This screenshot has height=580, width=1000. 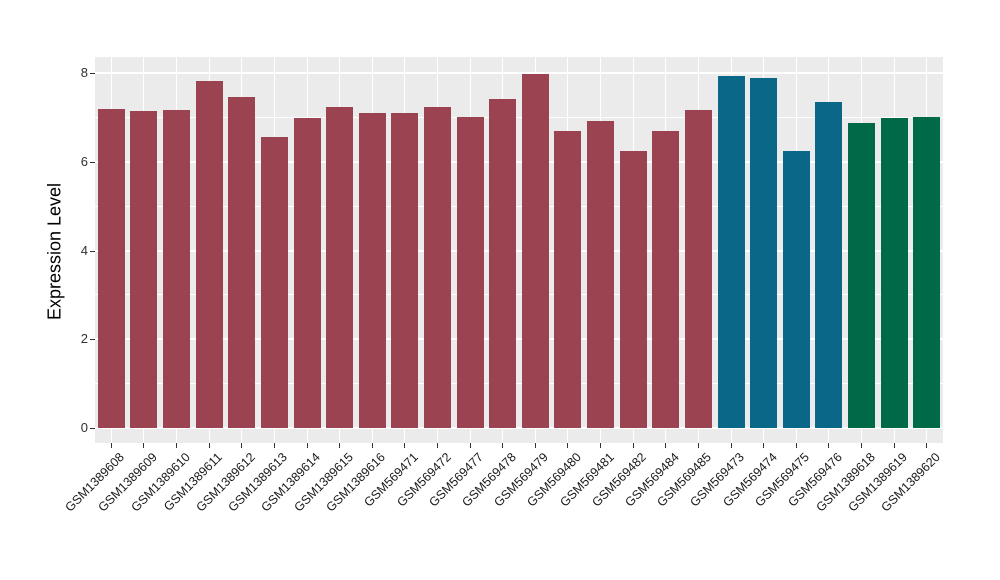 I want to click on bar-GSM1389614, so click(x=307, y=273).